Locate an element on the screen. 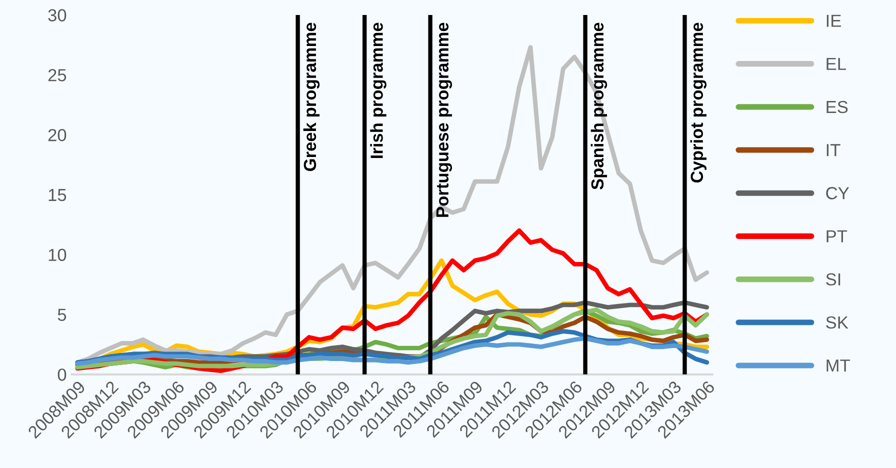  legend-label: SK is located at coordinates (837, 322).